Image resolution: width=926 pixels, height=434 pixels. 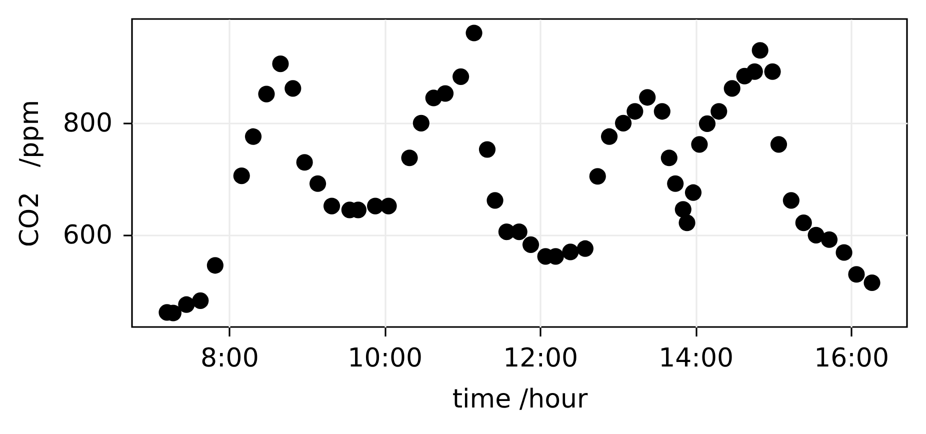 What do you see at coordinates (87, 235) in the screenshot?
I see `y-tick-label: 600` at bounding box center [87, 235].